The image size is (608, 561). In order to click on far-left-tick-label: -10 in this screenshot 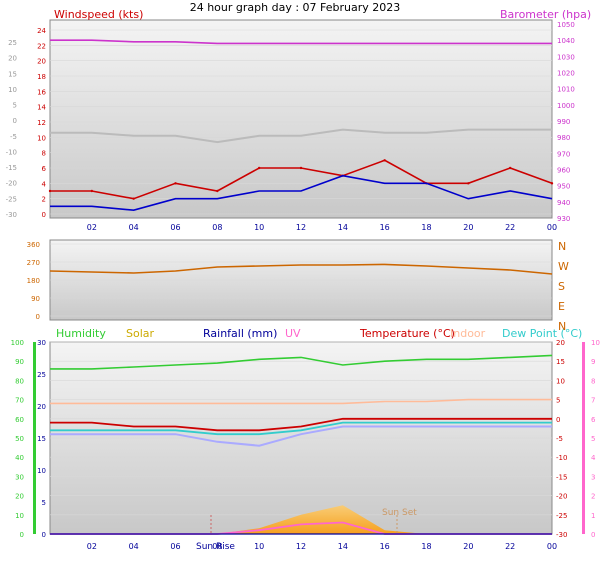, I will do `click(11, 152)`.